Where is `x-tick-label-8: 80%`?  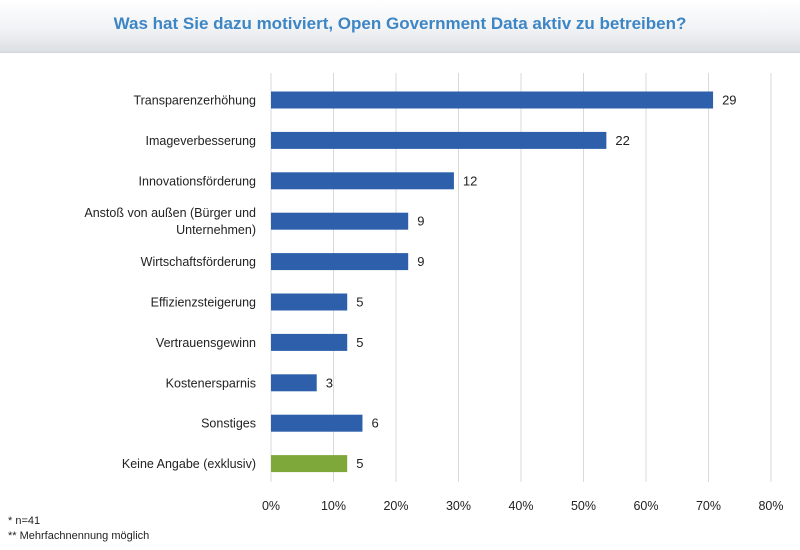
x-tick-label-8: 80% is located at coordinates (770, 506).